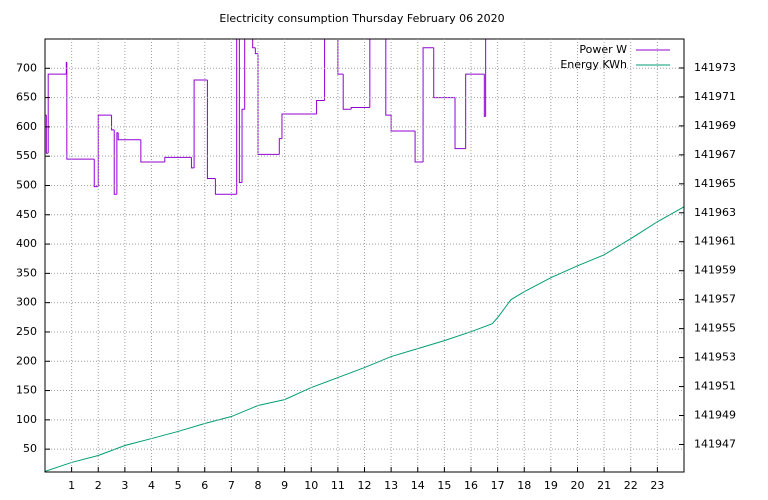  I want to click on y2-tick-label: 141957, so click(715, 299).